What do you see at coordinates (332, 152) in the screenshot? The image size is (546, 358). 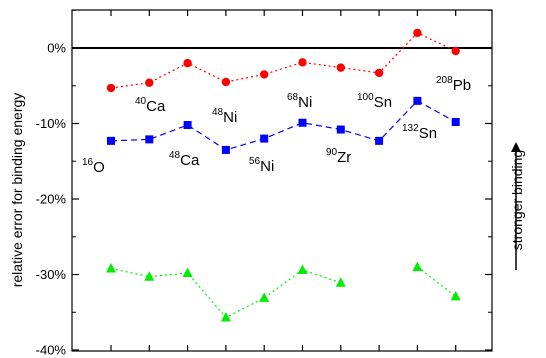 I see `mass-number: 90` at bounding box center [332, 152].